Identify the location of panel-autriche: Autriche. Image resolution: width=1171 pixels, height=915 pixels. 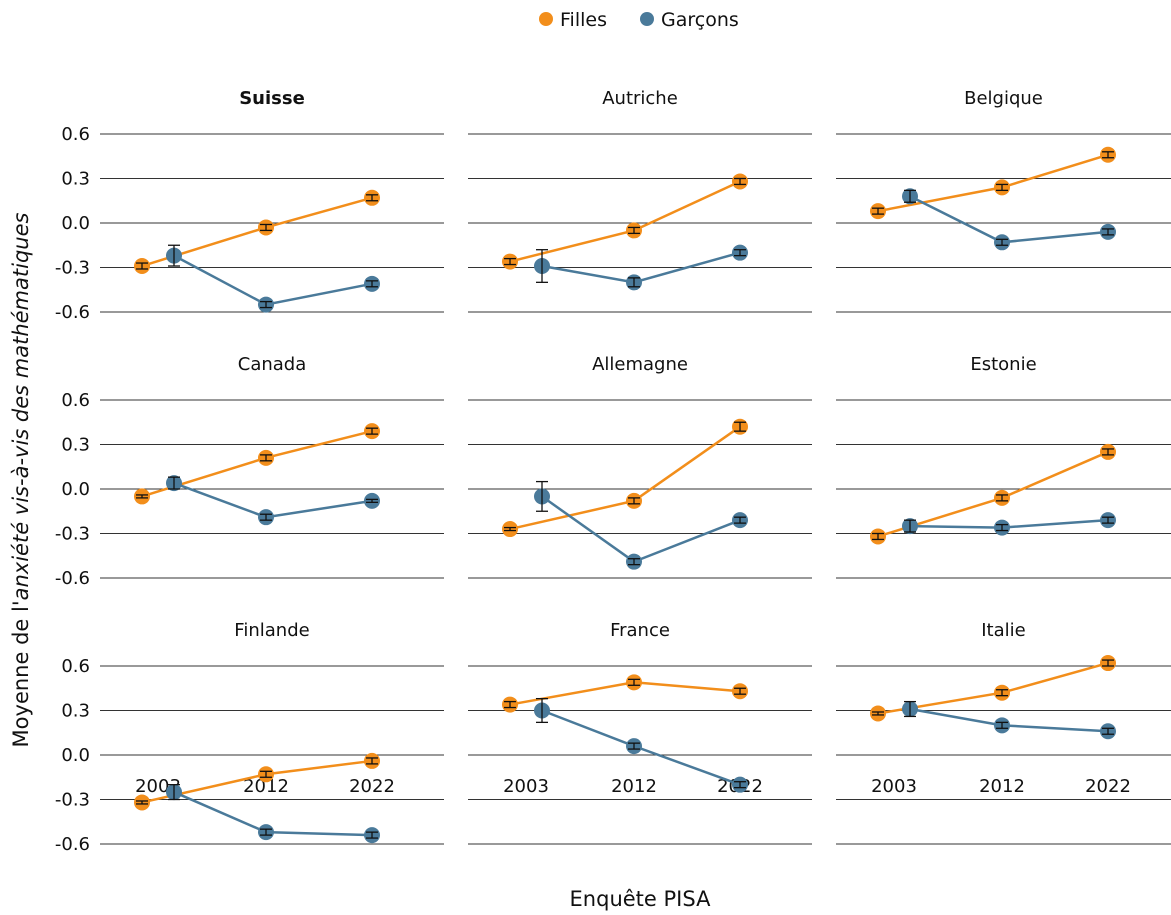
(640, 200).